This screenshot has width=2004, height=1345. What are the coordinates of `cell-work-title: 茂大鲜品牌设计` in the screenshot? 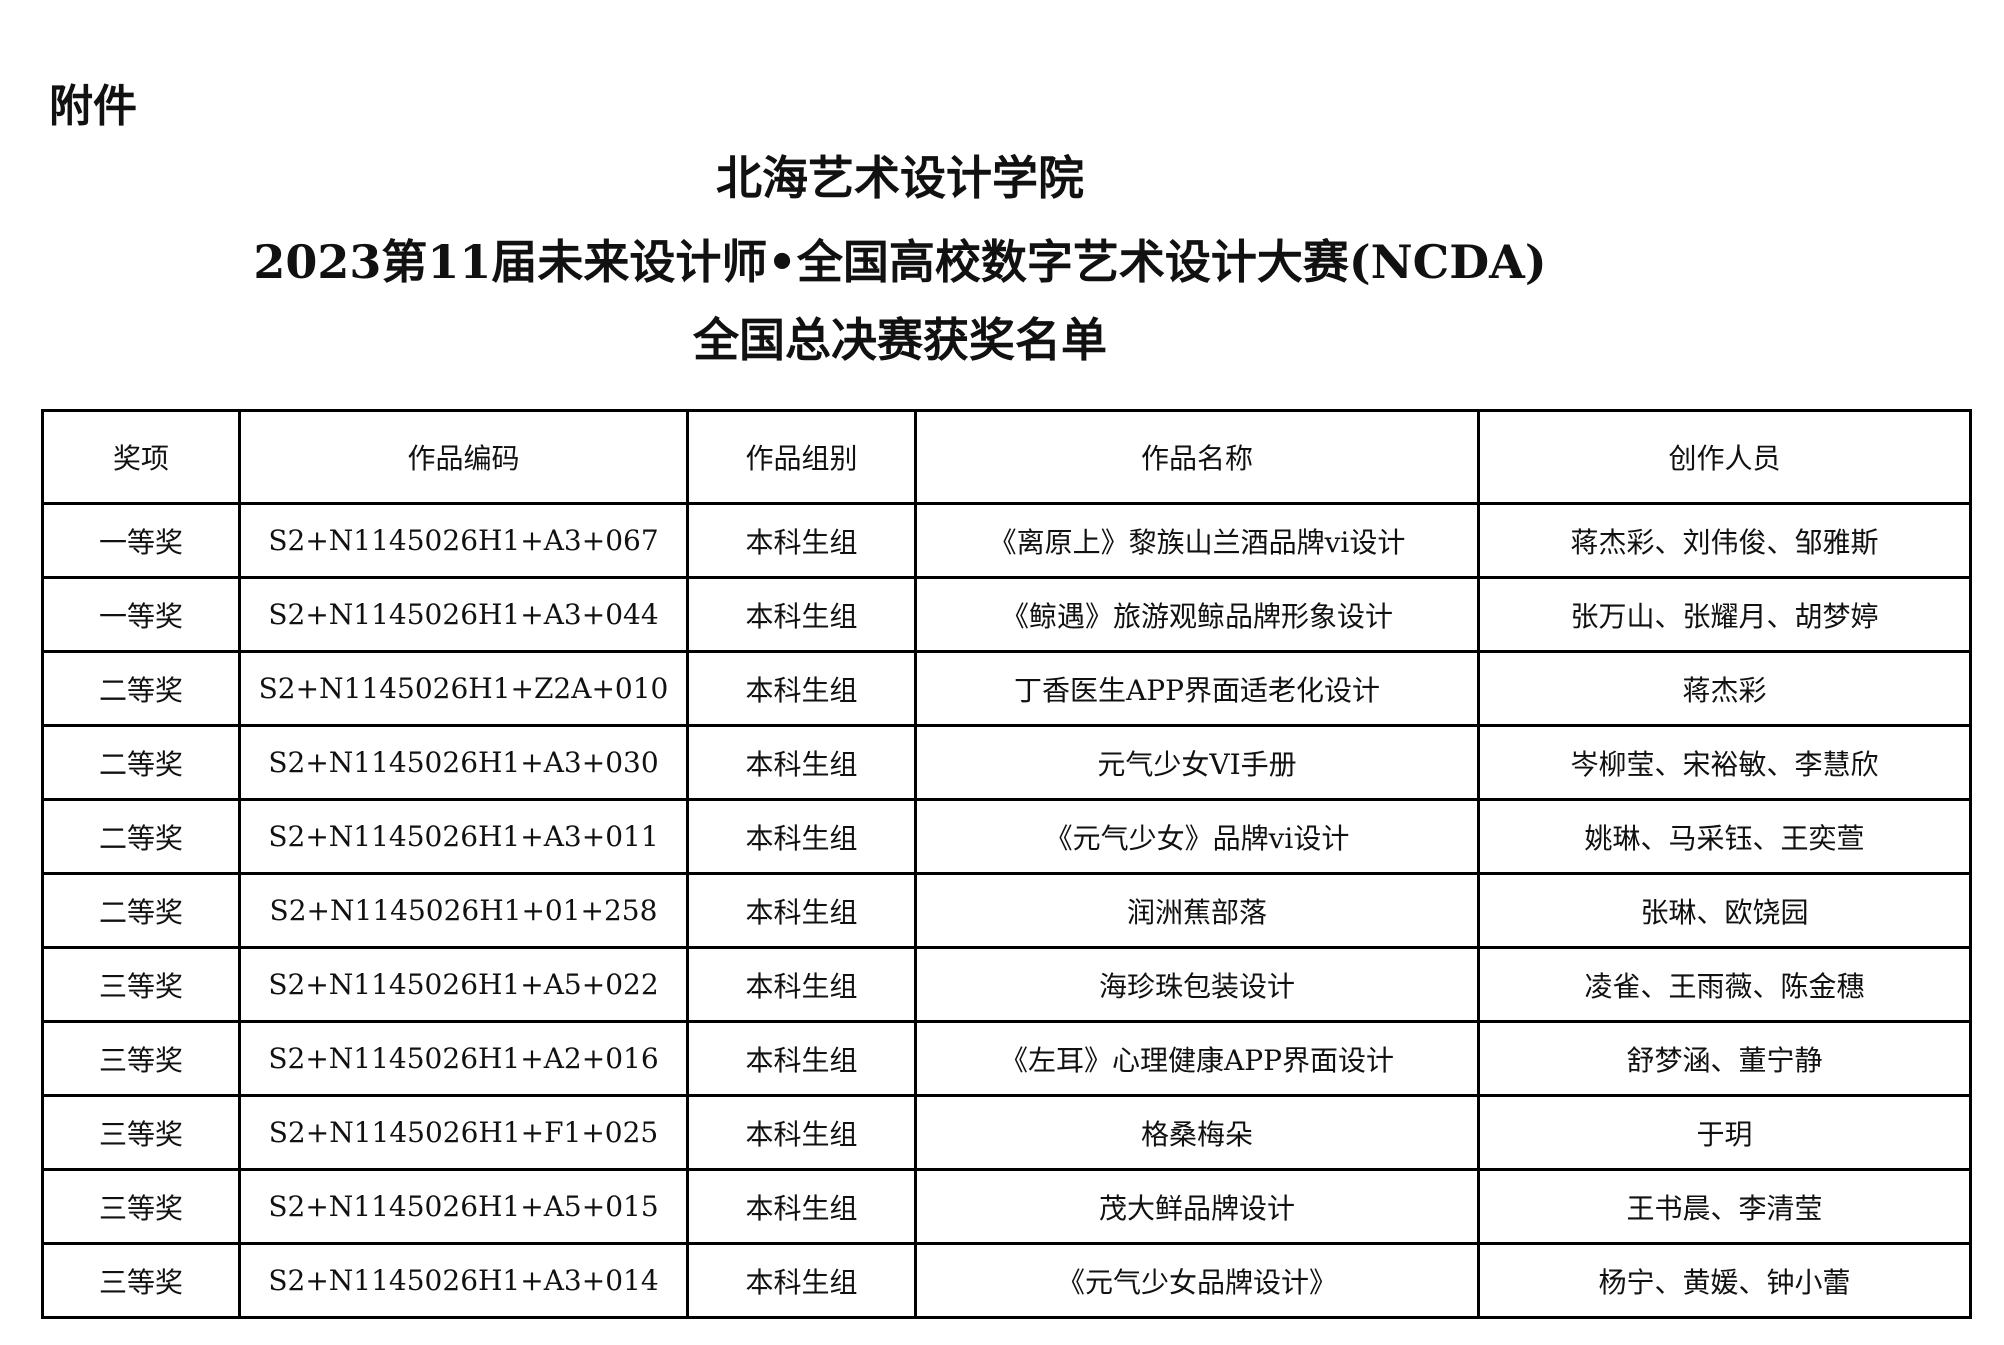 It's located at (1197, 1206).